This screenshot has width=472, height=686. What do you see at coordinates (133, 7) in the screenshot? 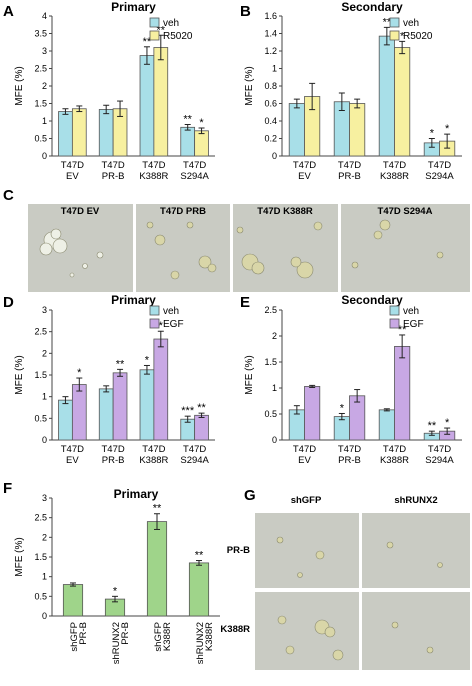
I see `chart-title-a: Primary` at bounding box center [133, 7].